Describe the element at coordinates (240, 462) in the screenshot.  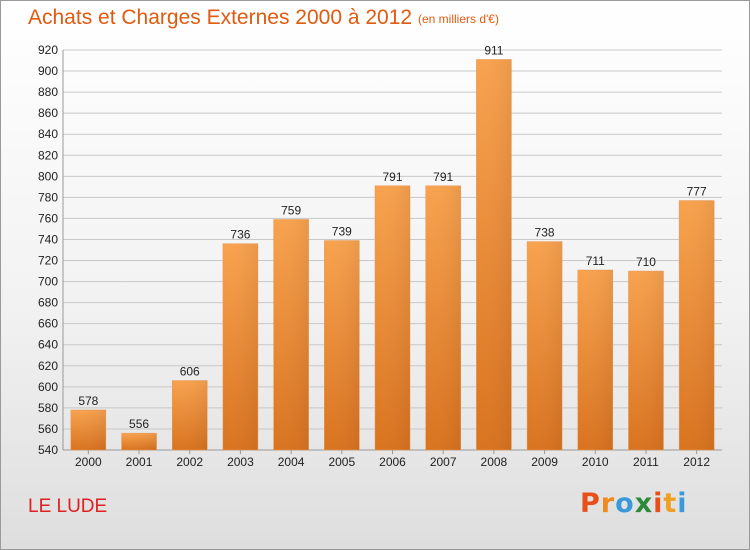
I see `x-tick-label-2003: 2003` at that location.